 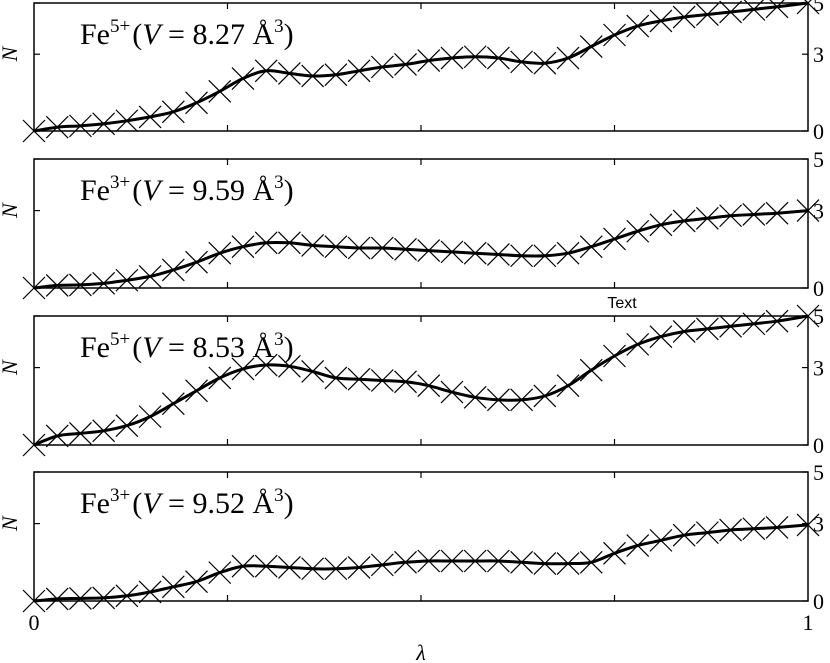 I want to click on x-tick-label-1: 1, so click(x=808, y=622).